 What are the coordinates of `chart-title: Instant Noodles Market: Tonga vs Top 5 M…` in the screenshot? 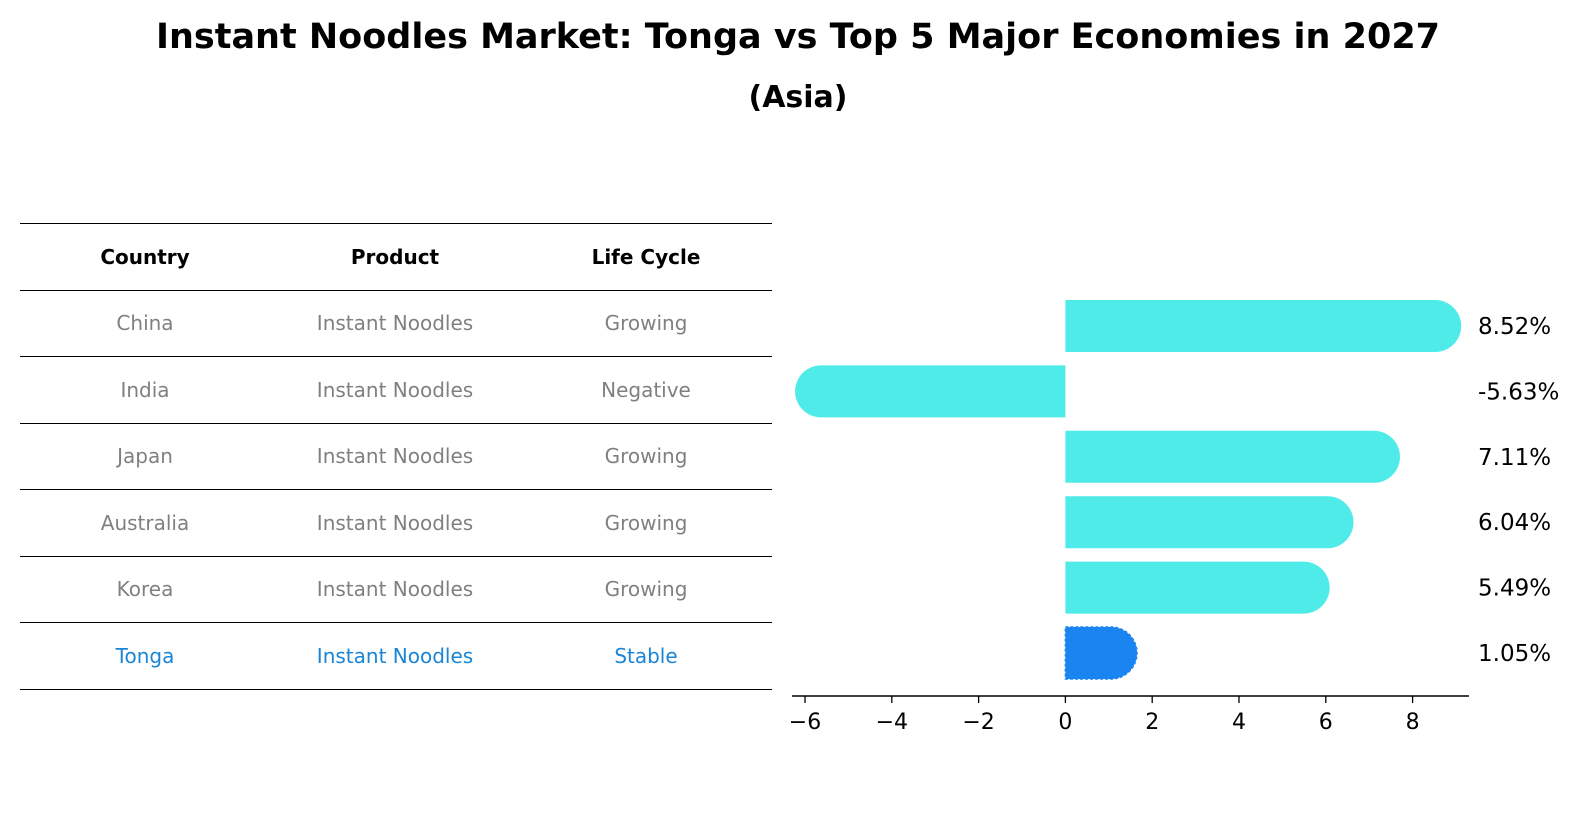 It's located at (798, 37).